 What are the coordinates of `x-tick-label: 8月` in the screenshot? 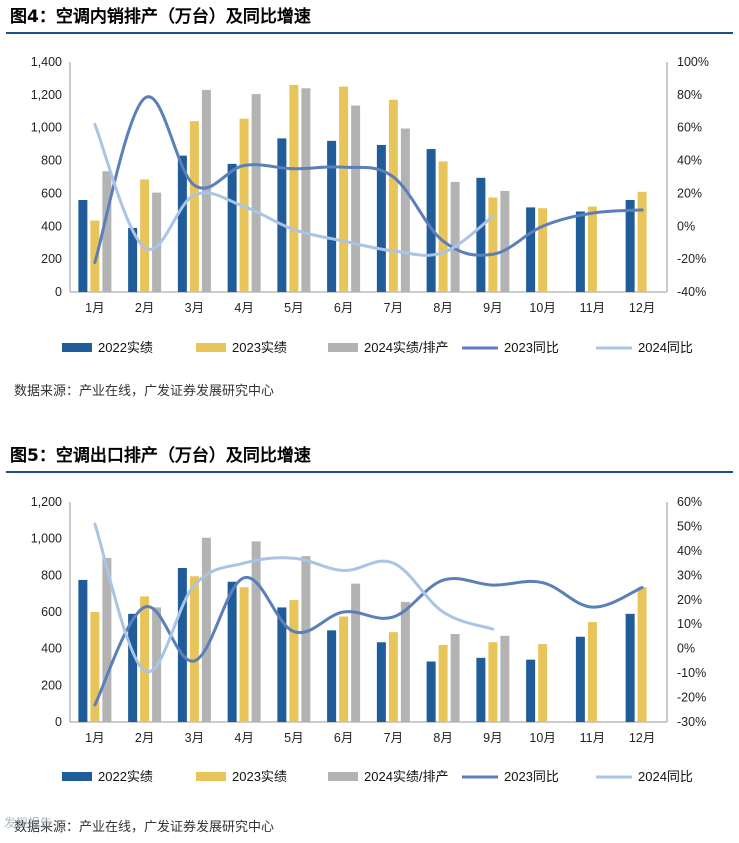 It's located at (442, 738).